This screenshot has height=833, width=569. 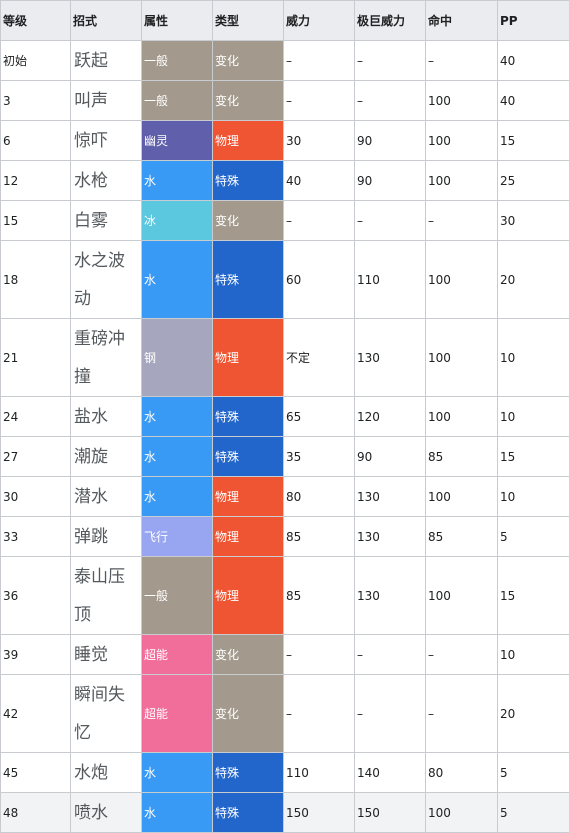 I want to click on level-cell: 30, so click(x=36, y=497).